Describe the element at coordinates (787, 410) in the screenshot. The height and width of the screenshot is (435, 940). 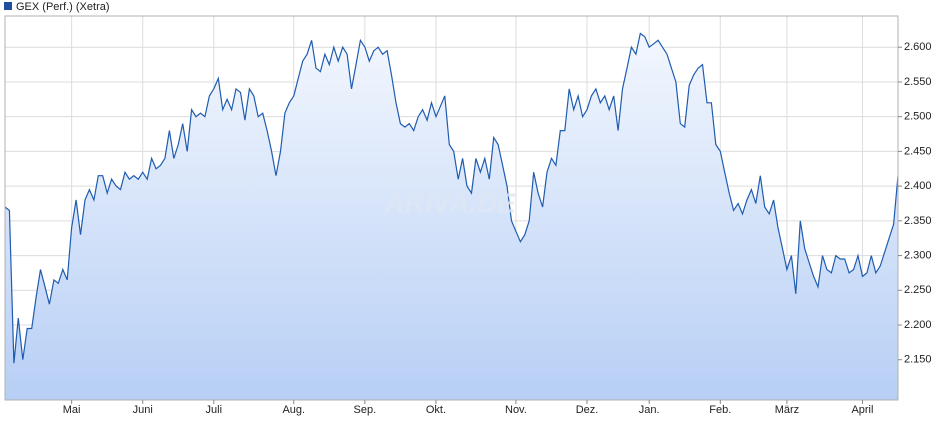
I see `x-tick-label: März` at that location.